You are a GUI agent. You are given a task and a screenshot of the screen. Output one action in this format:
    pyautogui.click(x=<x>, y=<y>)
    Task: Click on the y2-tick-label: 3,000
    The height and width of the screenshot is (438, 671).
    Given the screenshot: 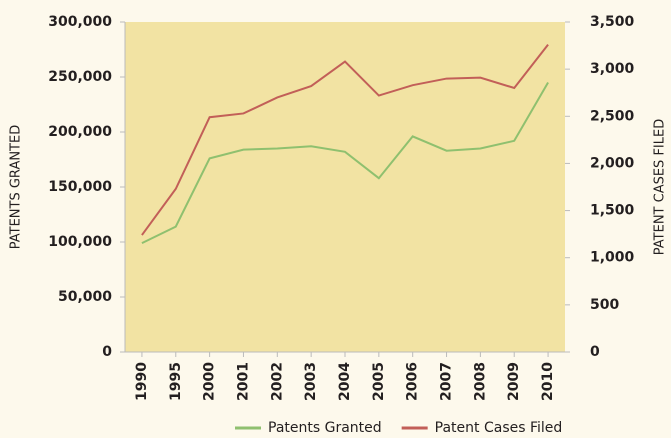 What is the action you would take?
    pyautogui.click(x=612, y=69)
    